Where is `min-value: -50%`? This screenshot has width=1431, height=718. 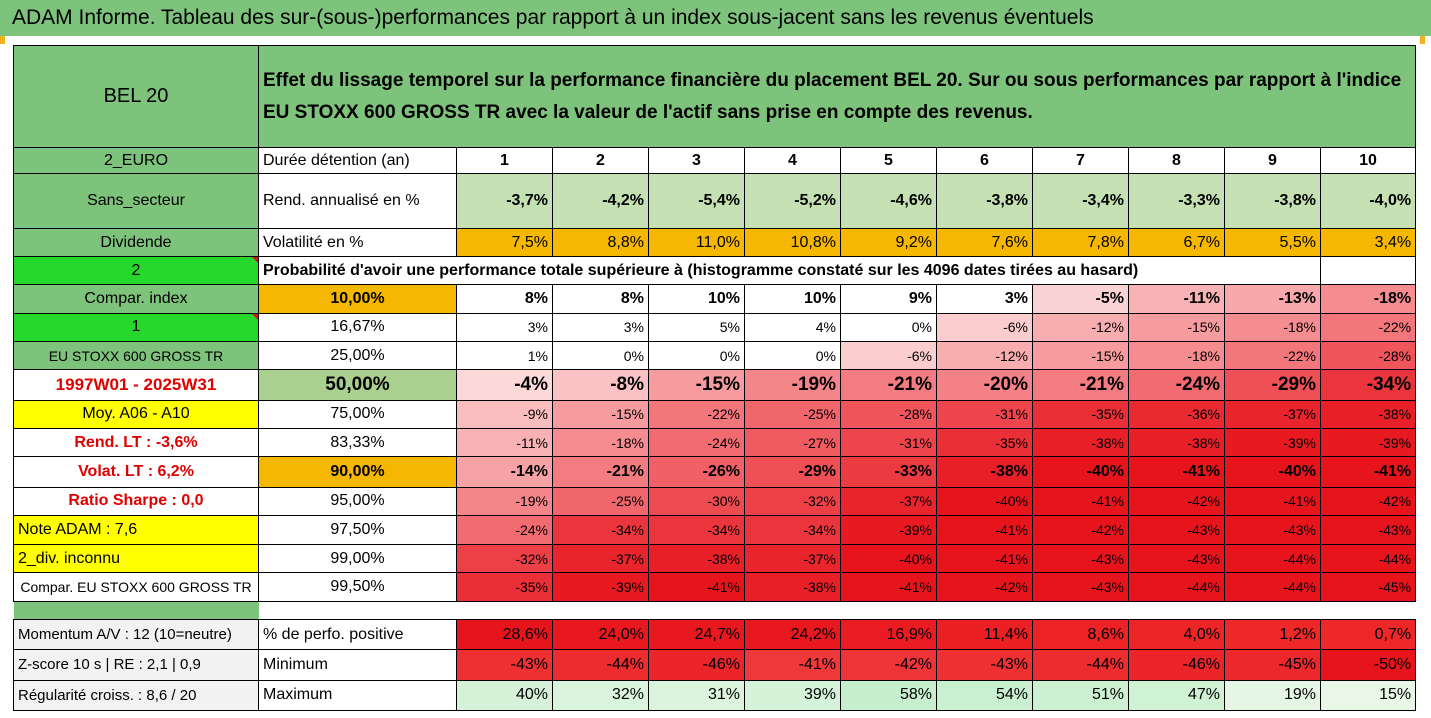
min-value: -50% is located at coordinates (1368, 665).